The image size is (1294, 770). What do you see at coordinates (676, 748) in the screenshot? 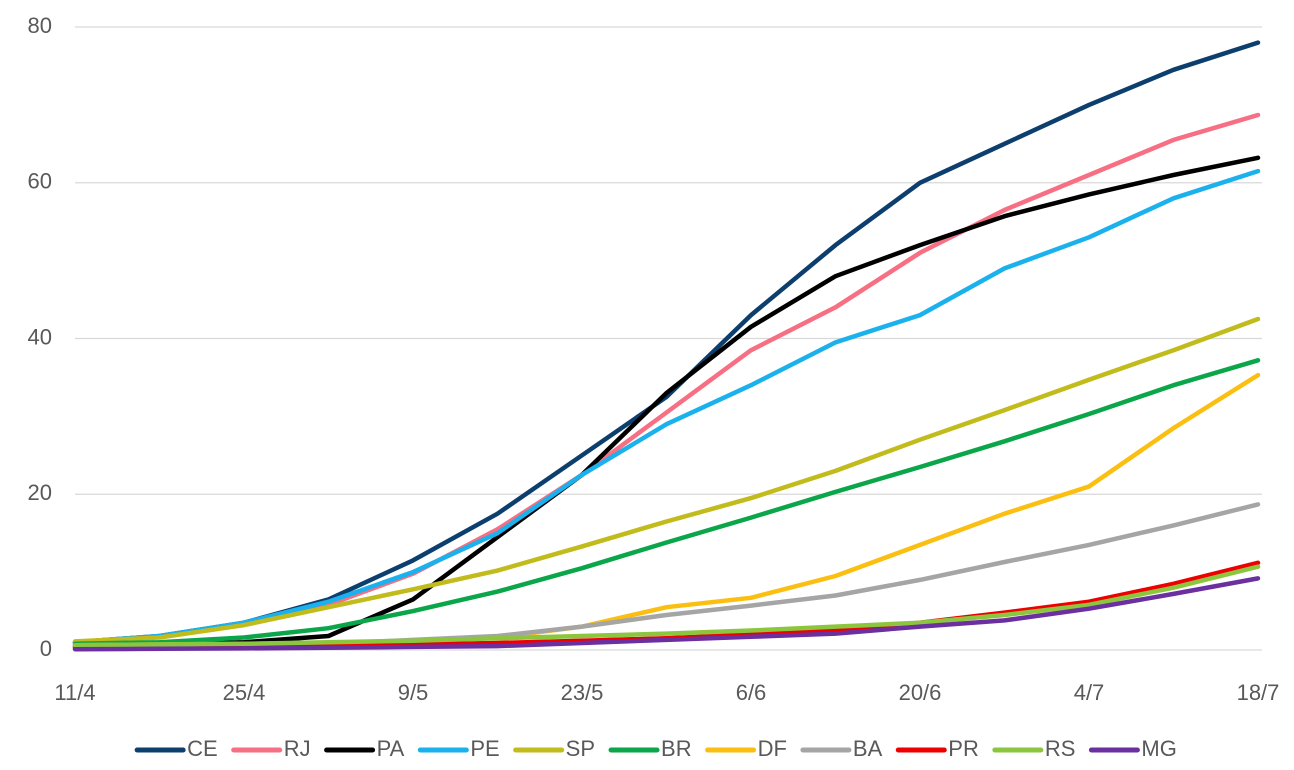
I see `legend-label: BR` at bounding box center [676, 748].